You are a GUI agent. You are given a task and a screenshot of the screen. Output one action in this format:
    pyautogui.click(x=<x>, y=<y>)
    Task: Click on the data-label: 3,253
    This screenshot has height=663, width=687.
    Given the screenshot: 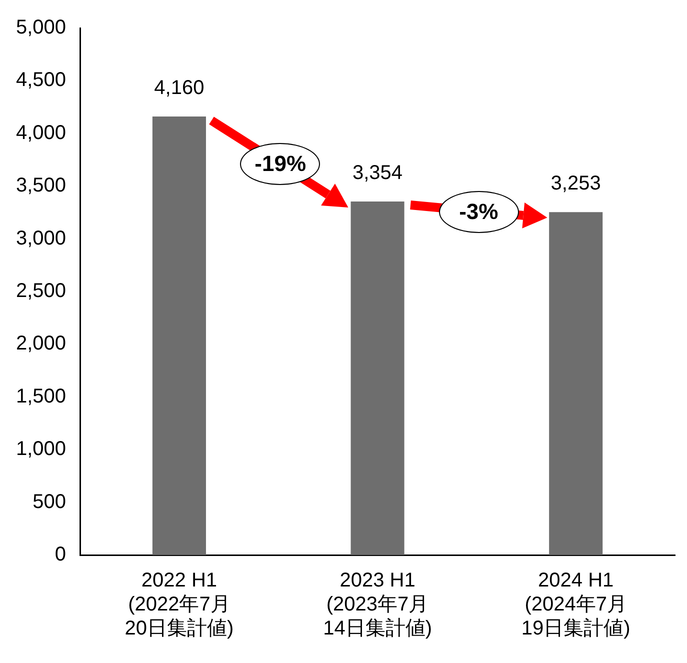 What is the action you would take?
    pyautogui.click(x=575, y=183)
    